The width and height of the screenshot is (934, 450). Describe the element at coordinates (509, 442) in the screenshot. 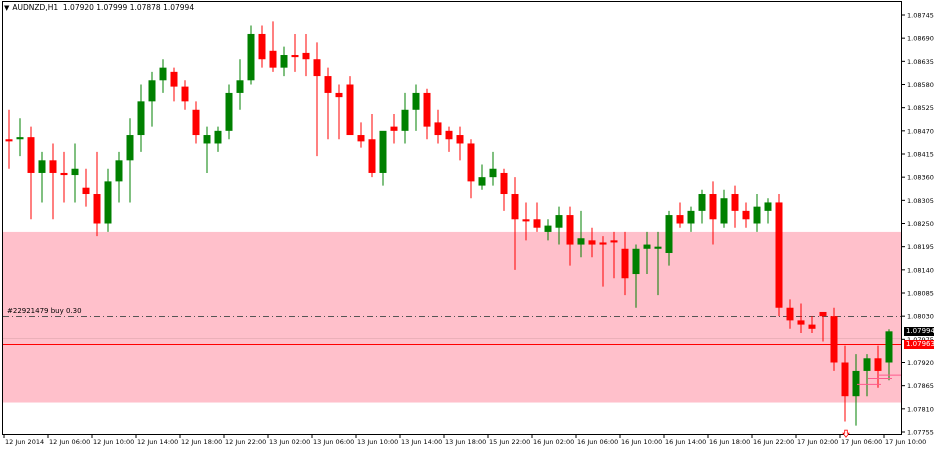

I see `time-tick-label: 15 Jun 22:00` at that location.